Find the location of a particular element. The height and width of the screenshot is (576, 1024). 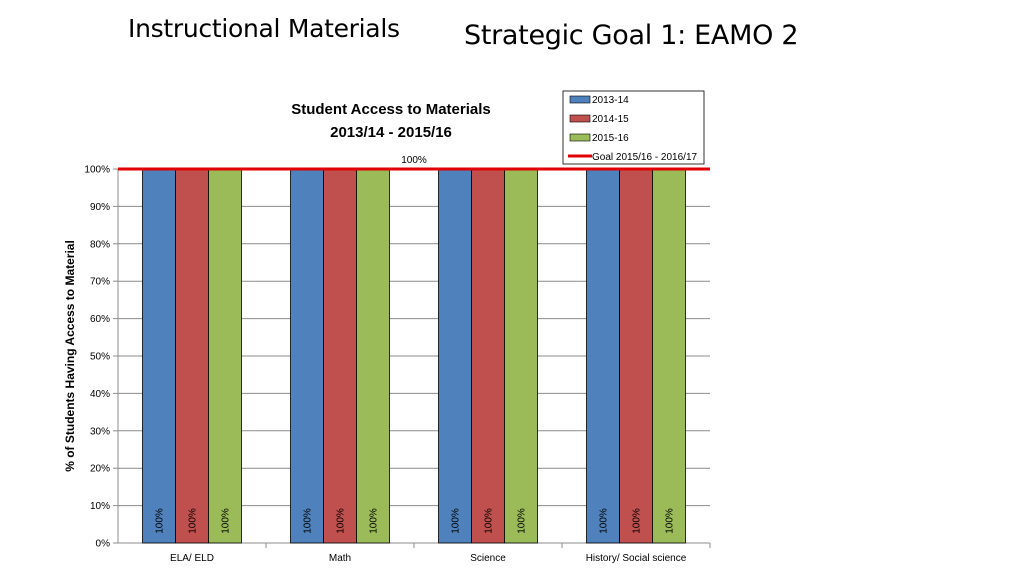

legend-box is located at coordinates (633, 127).